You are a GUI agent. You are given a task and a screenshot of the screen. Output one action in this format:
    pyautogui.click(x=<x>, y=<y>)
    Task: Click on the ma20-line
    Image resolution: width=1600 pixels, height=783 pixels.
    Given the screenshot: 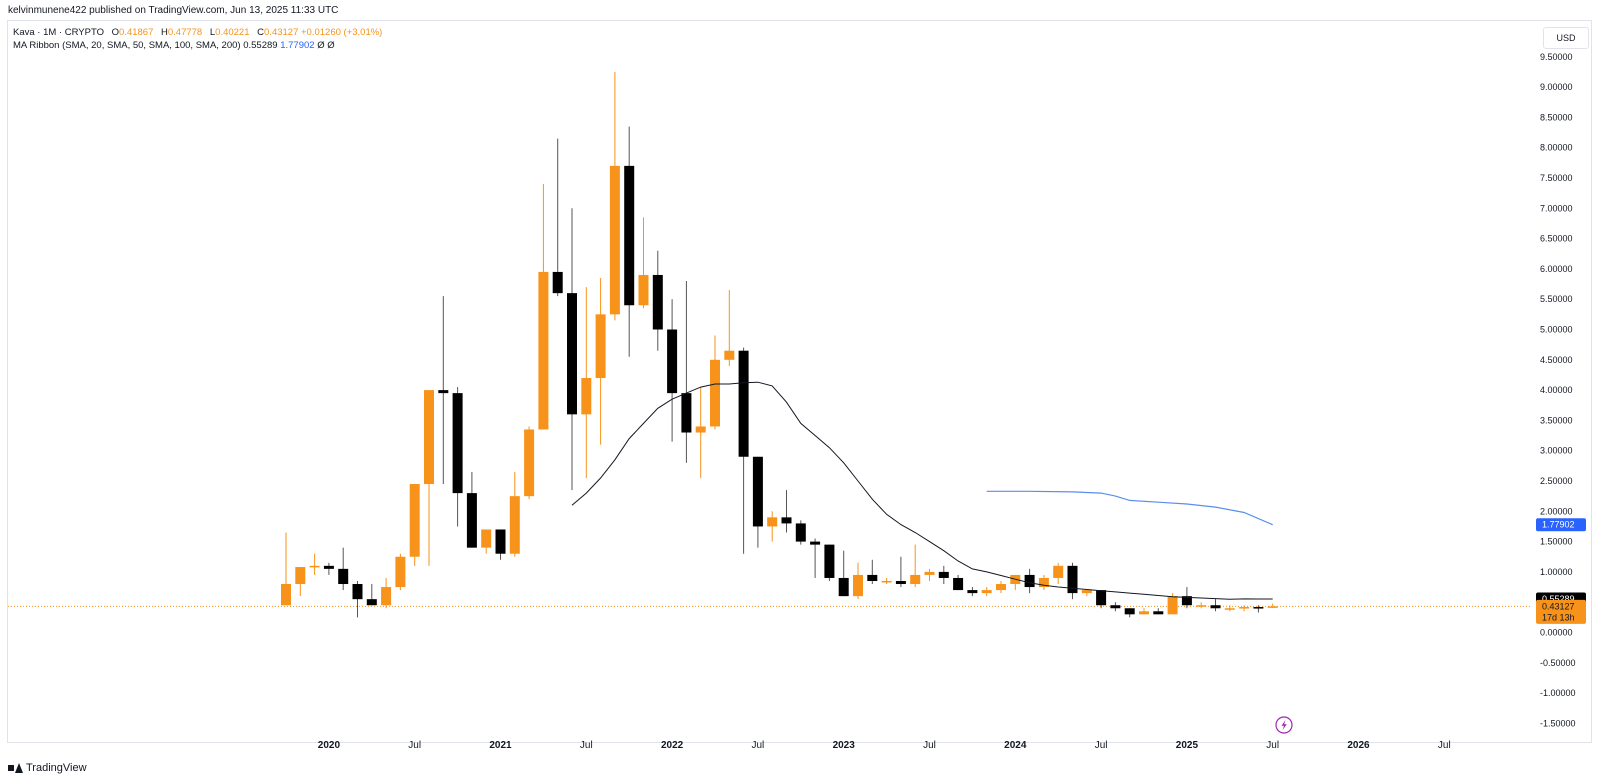 What is the action you would take?
    pyautogui.click(x=922, y=490)
    